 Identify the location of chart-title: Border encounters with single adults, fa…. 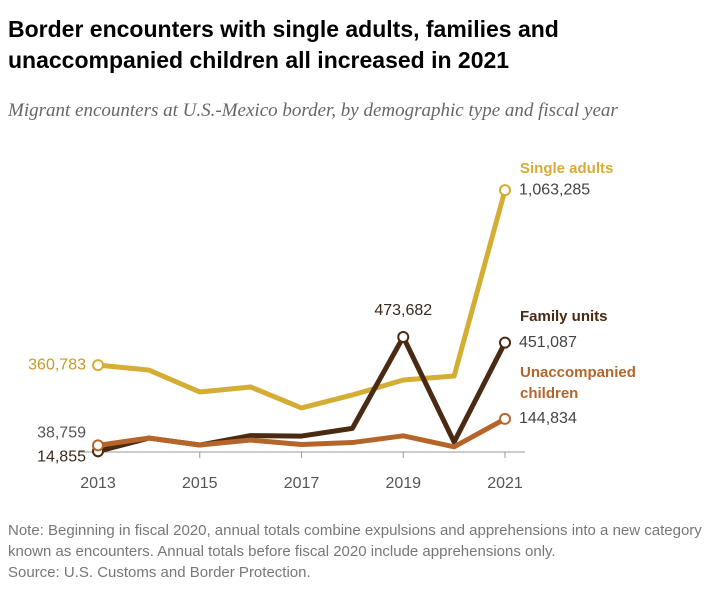
(283, 44).